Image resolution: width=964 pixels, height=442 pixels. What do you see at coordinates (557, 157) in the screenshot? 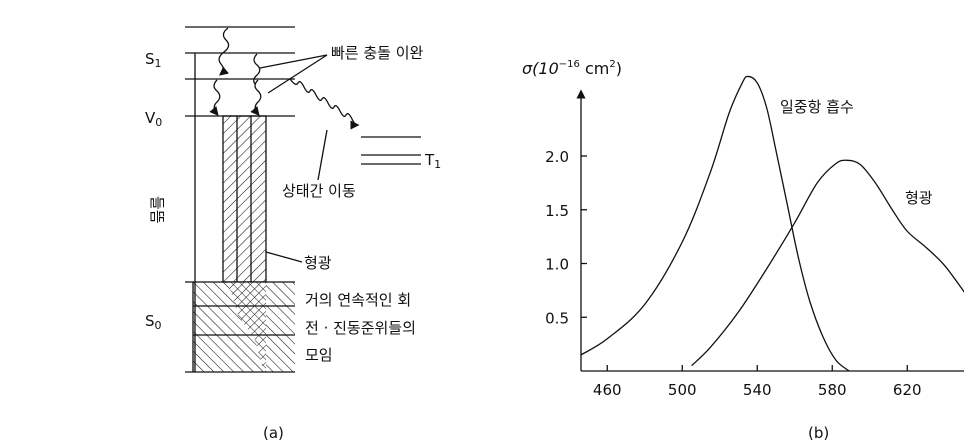
I see `y-tick-label: 2.0` at bounding box center [557, 157].